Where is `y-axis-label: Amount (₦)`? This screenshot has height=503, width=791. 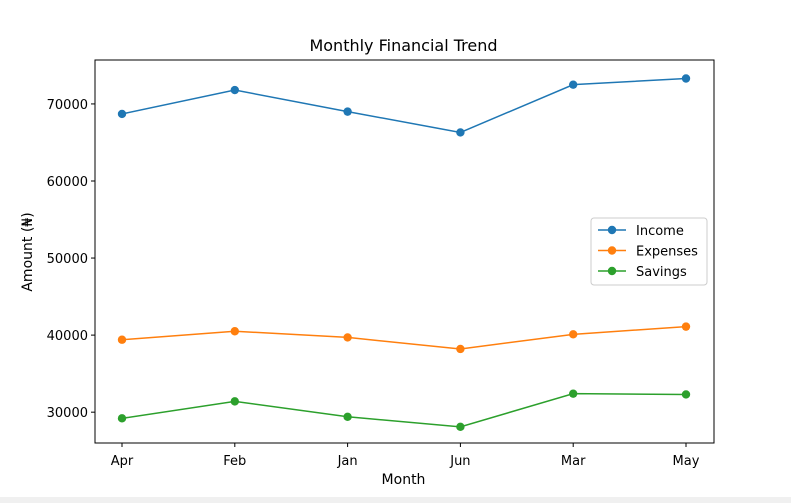
y-axis-label: Amount (₦) is located at coordinates (28, 251).